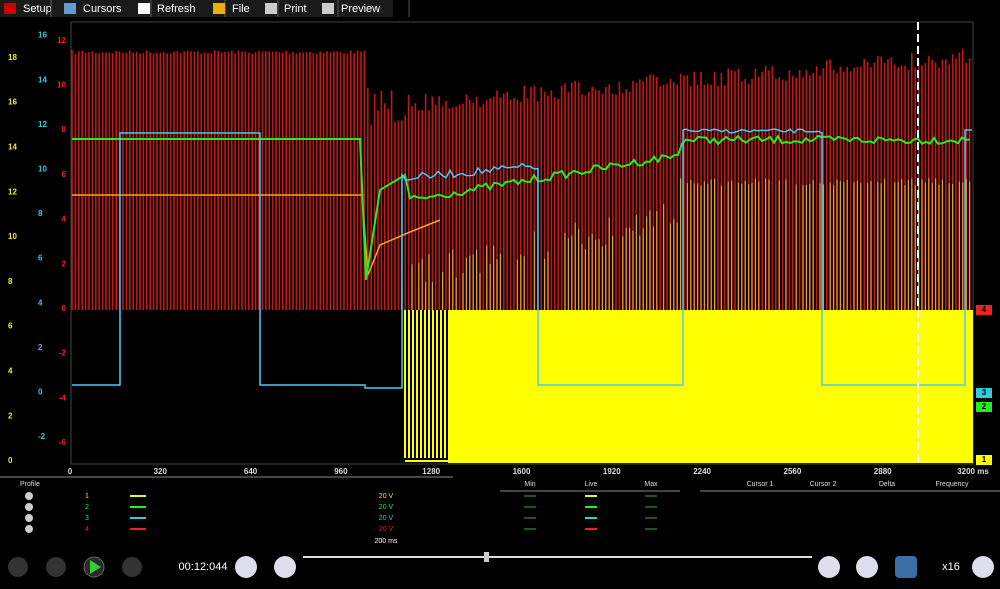  I want to click on cursor-header: Delta, so click(887, 484).